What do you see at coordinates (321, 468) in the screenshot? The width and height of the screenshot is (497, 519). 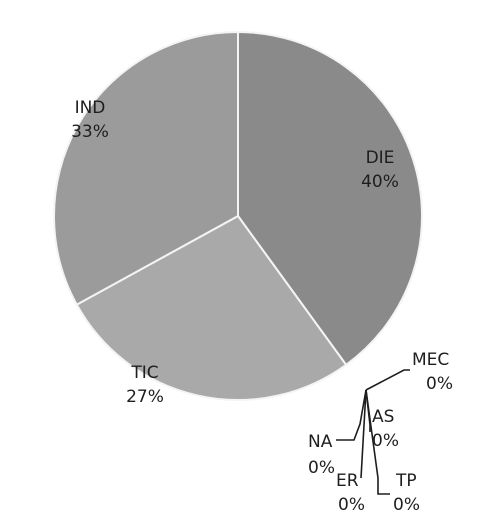 I see `slice-value-na: 0%` at bounding box center [321, 468].